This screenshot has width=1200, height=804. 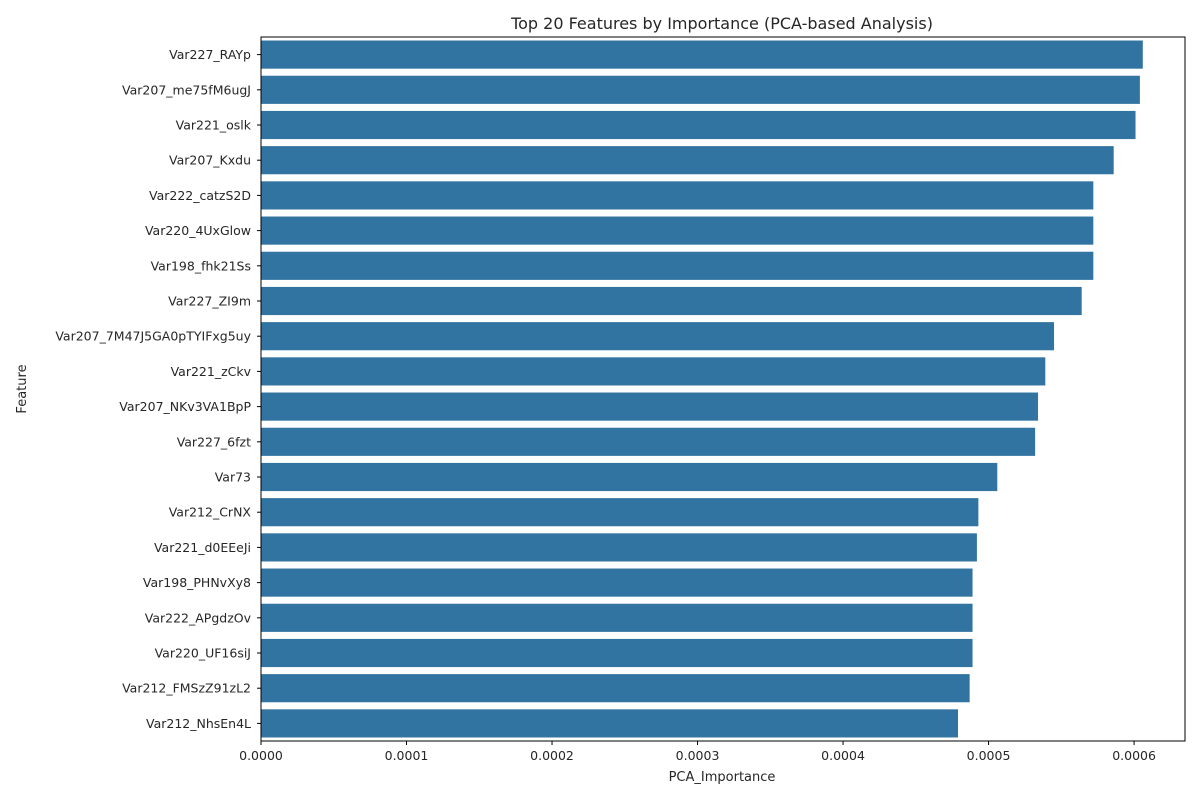 What do you see at coordinates (552, 755) in the screenshot?
I see `x-tick-label: 0.0002` at bounding box center [552, 755].